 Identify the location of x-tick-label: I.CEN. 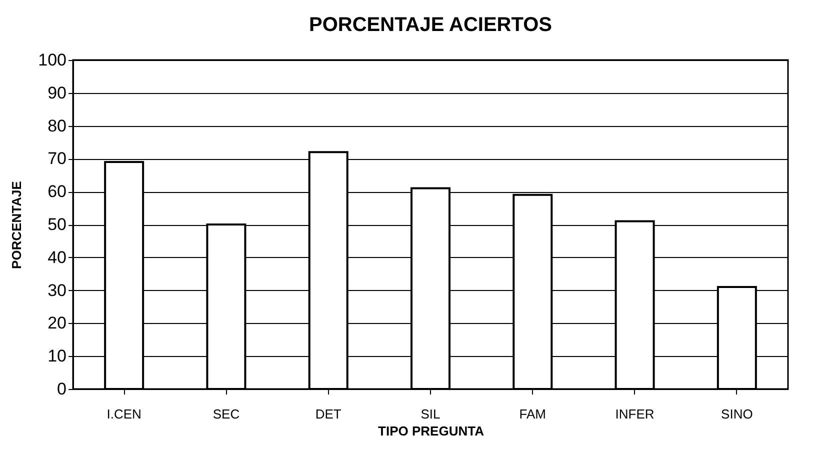
(124, 414).